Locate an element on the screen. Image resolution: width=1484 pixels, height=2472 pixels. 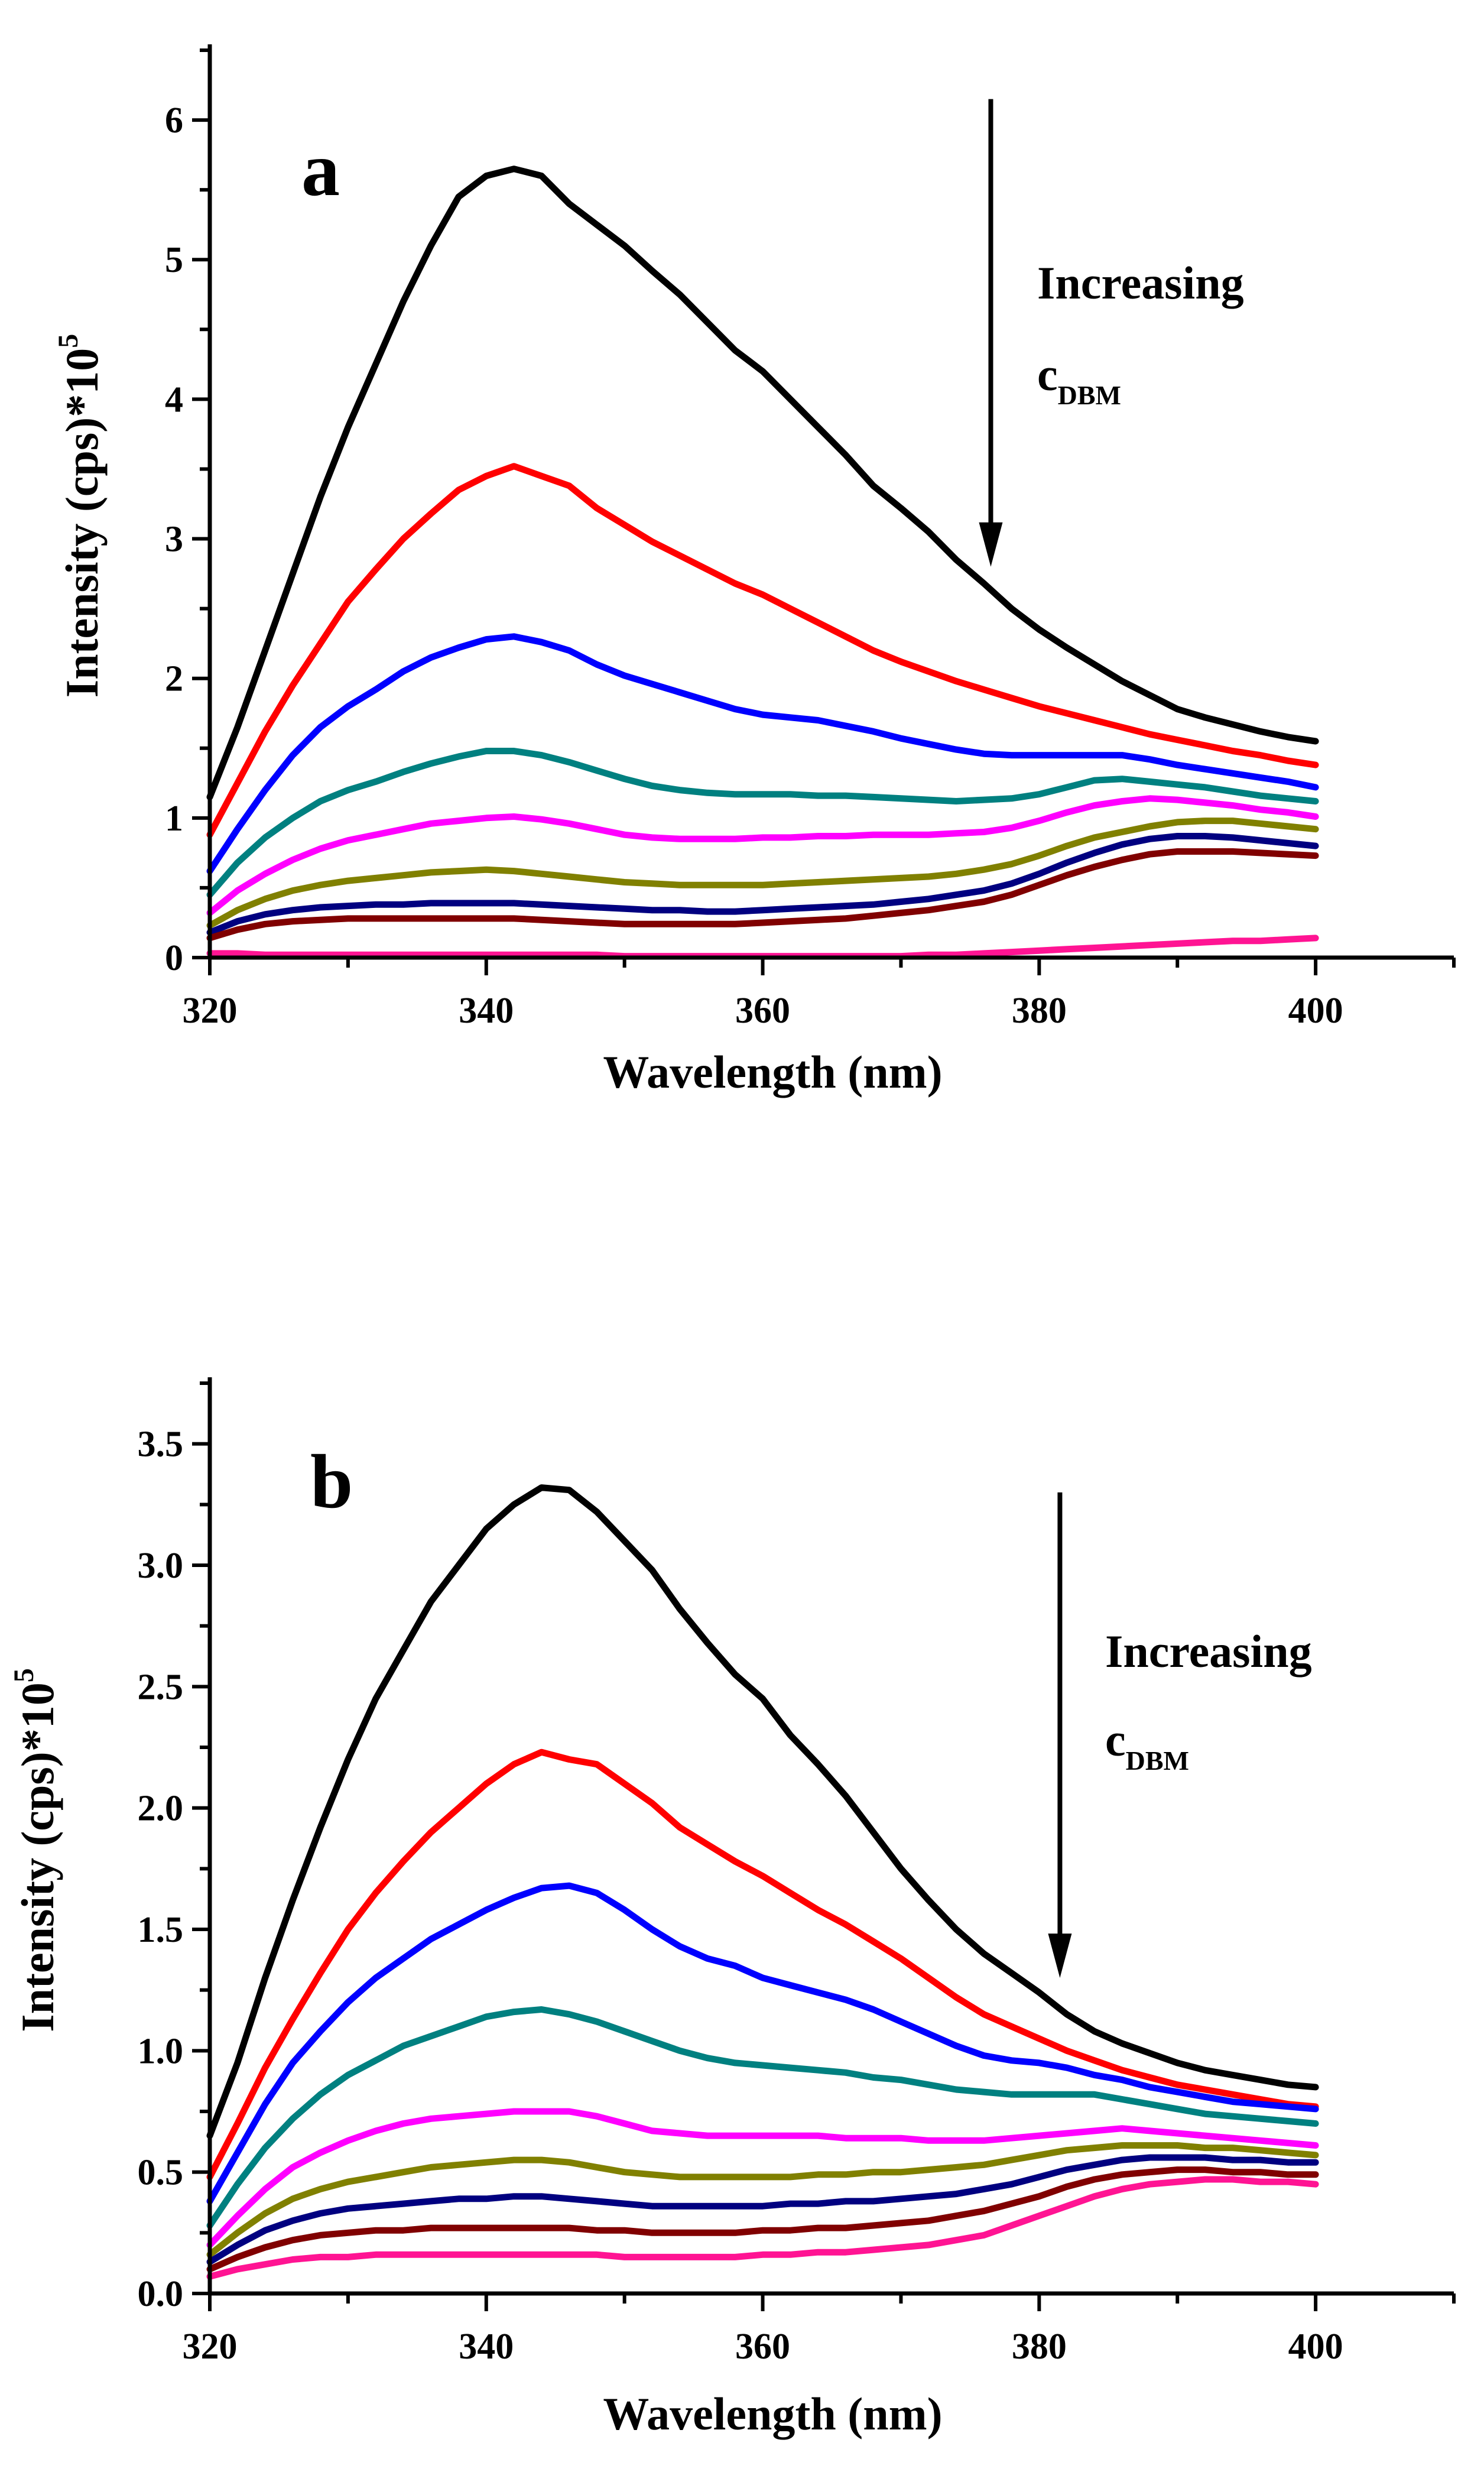
y-tick-label: 4 is located at coordinates (174, 399).